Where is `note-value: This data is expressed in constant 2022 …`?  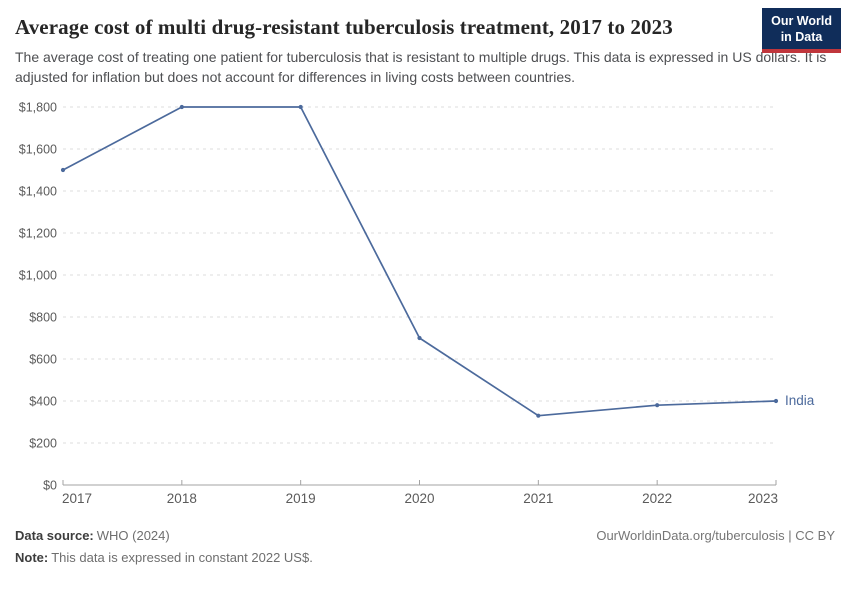 note-value: This data is expressed in constant 2022 … is located at coordinates (182, 557).